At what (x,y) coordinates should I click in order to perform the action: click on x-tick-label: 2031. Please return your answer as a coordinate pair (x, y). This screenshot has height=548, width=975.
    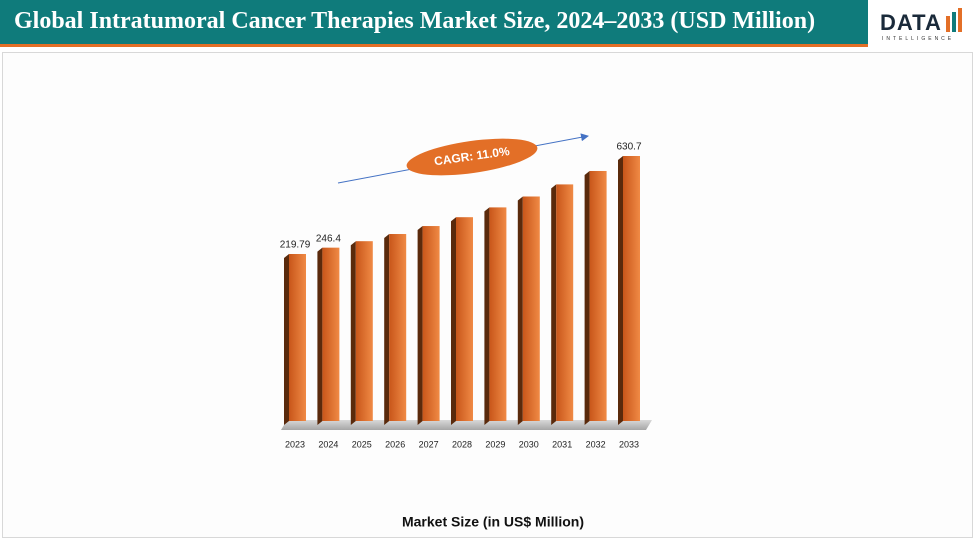
    Looking at the image, I should click on (562, 444).